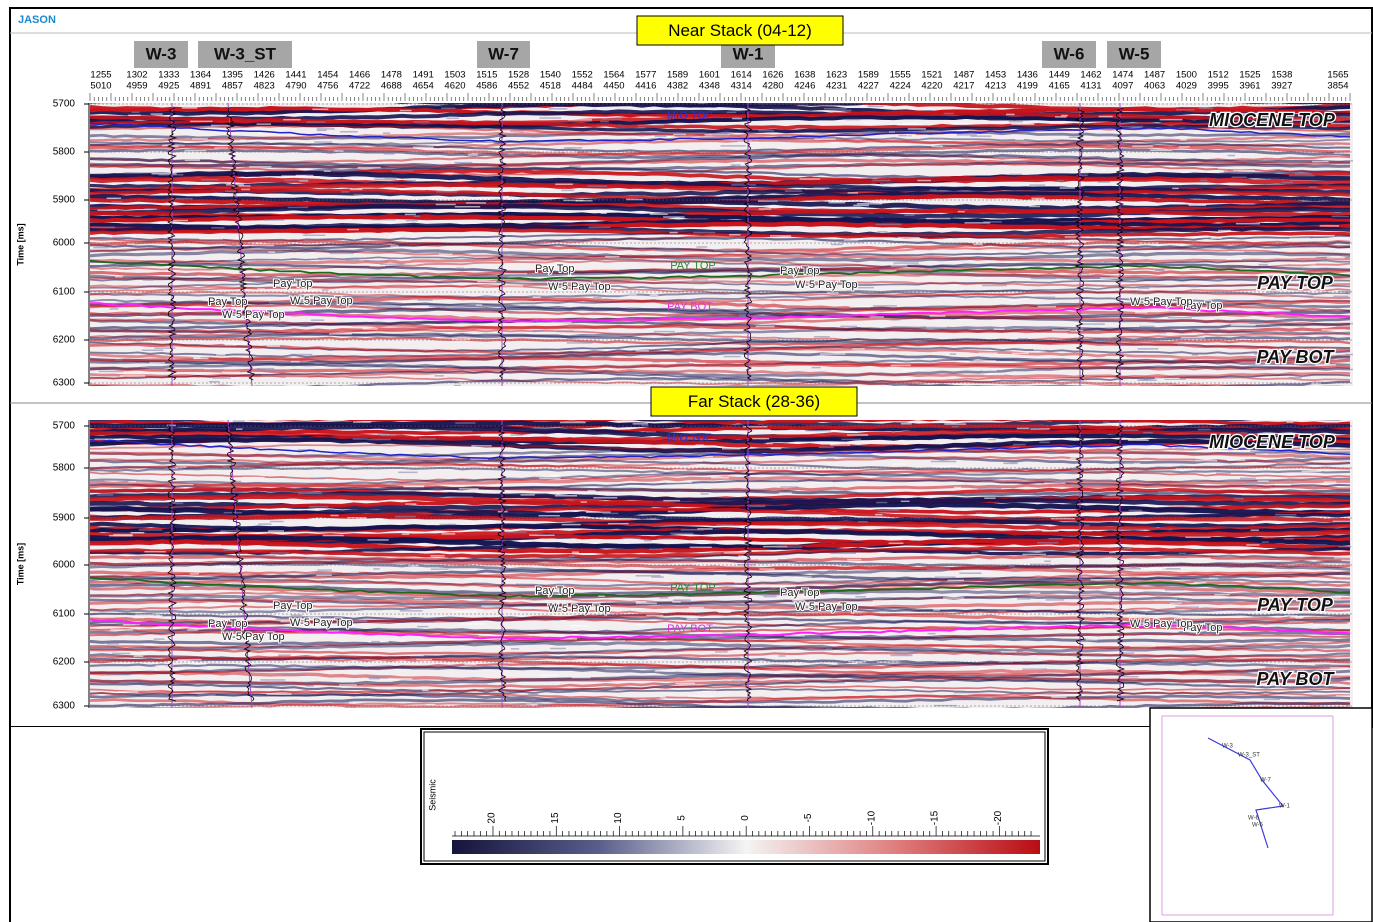 The width and height of the screenshot is (1373, 922). I want to click on trace-header-label: 1521, so click(931, 75).